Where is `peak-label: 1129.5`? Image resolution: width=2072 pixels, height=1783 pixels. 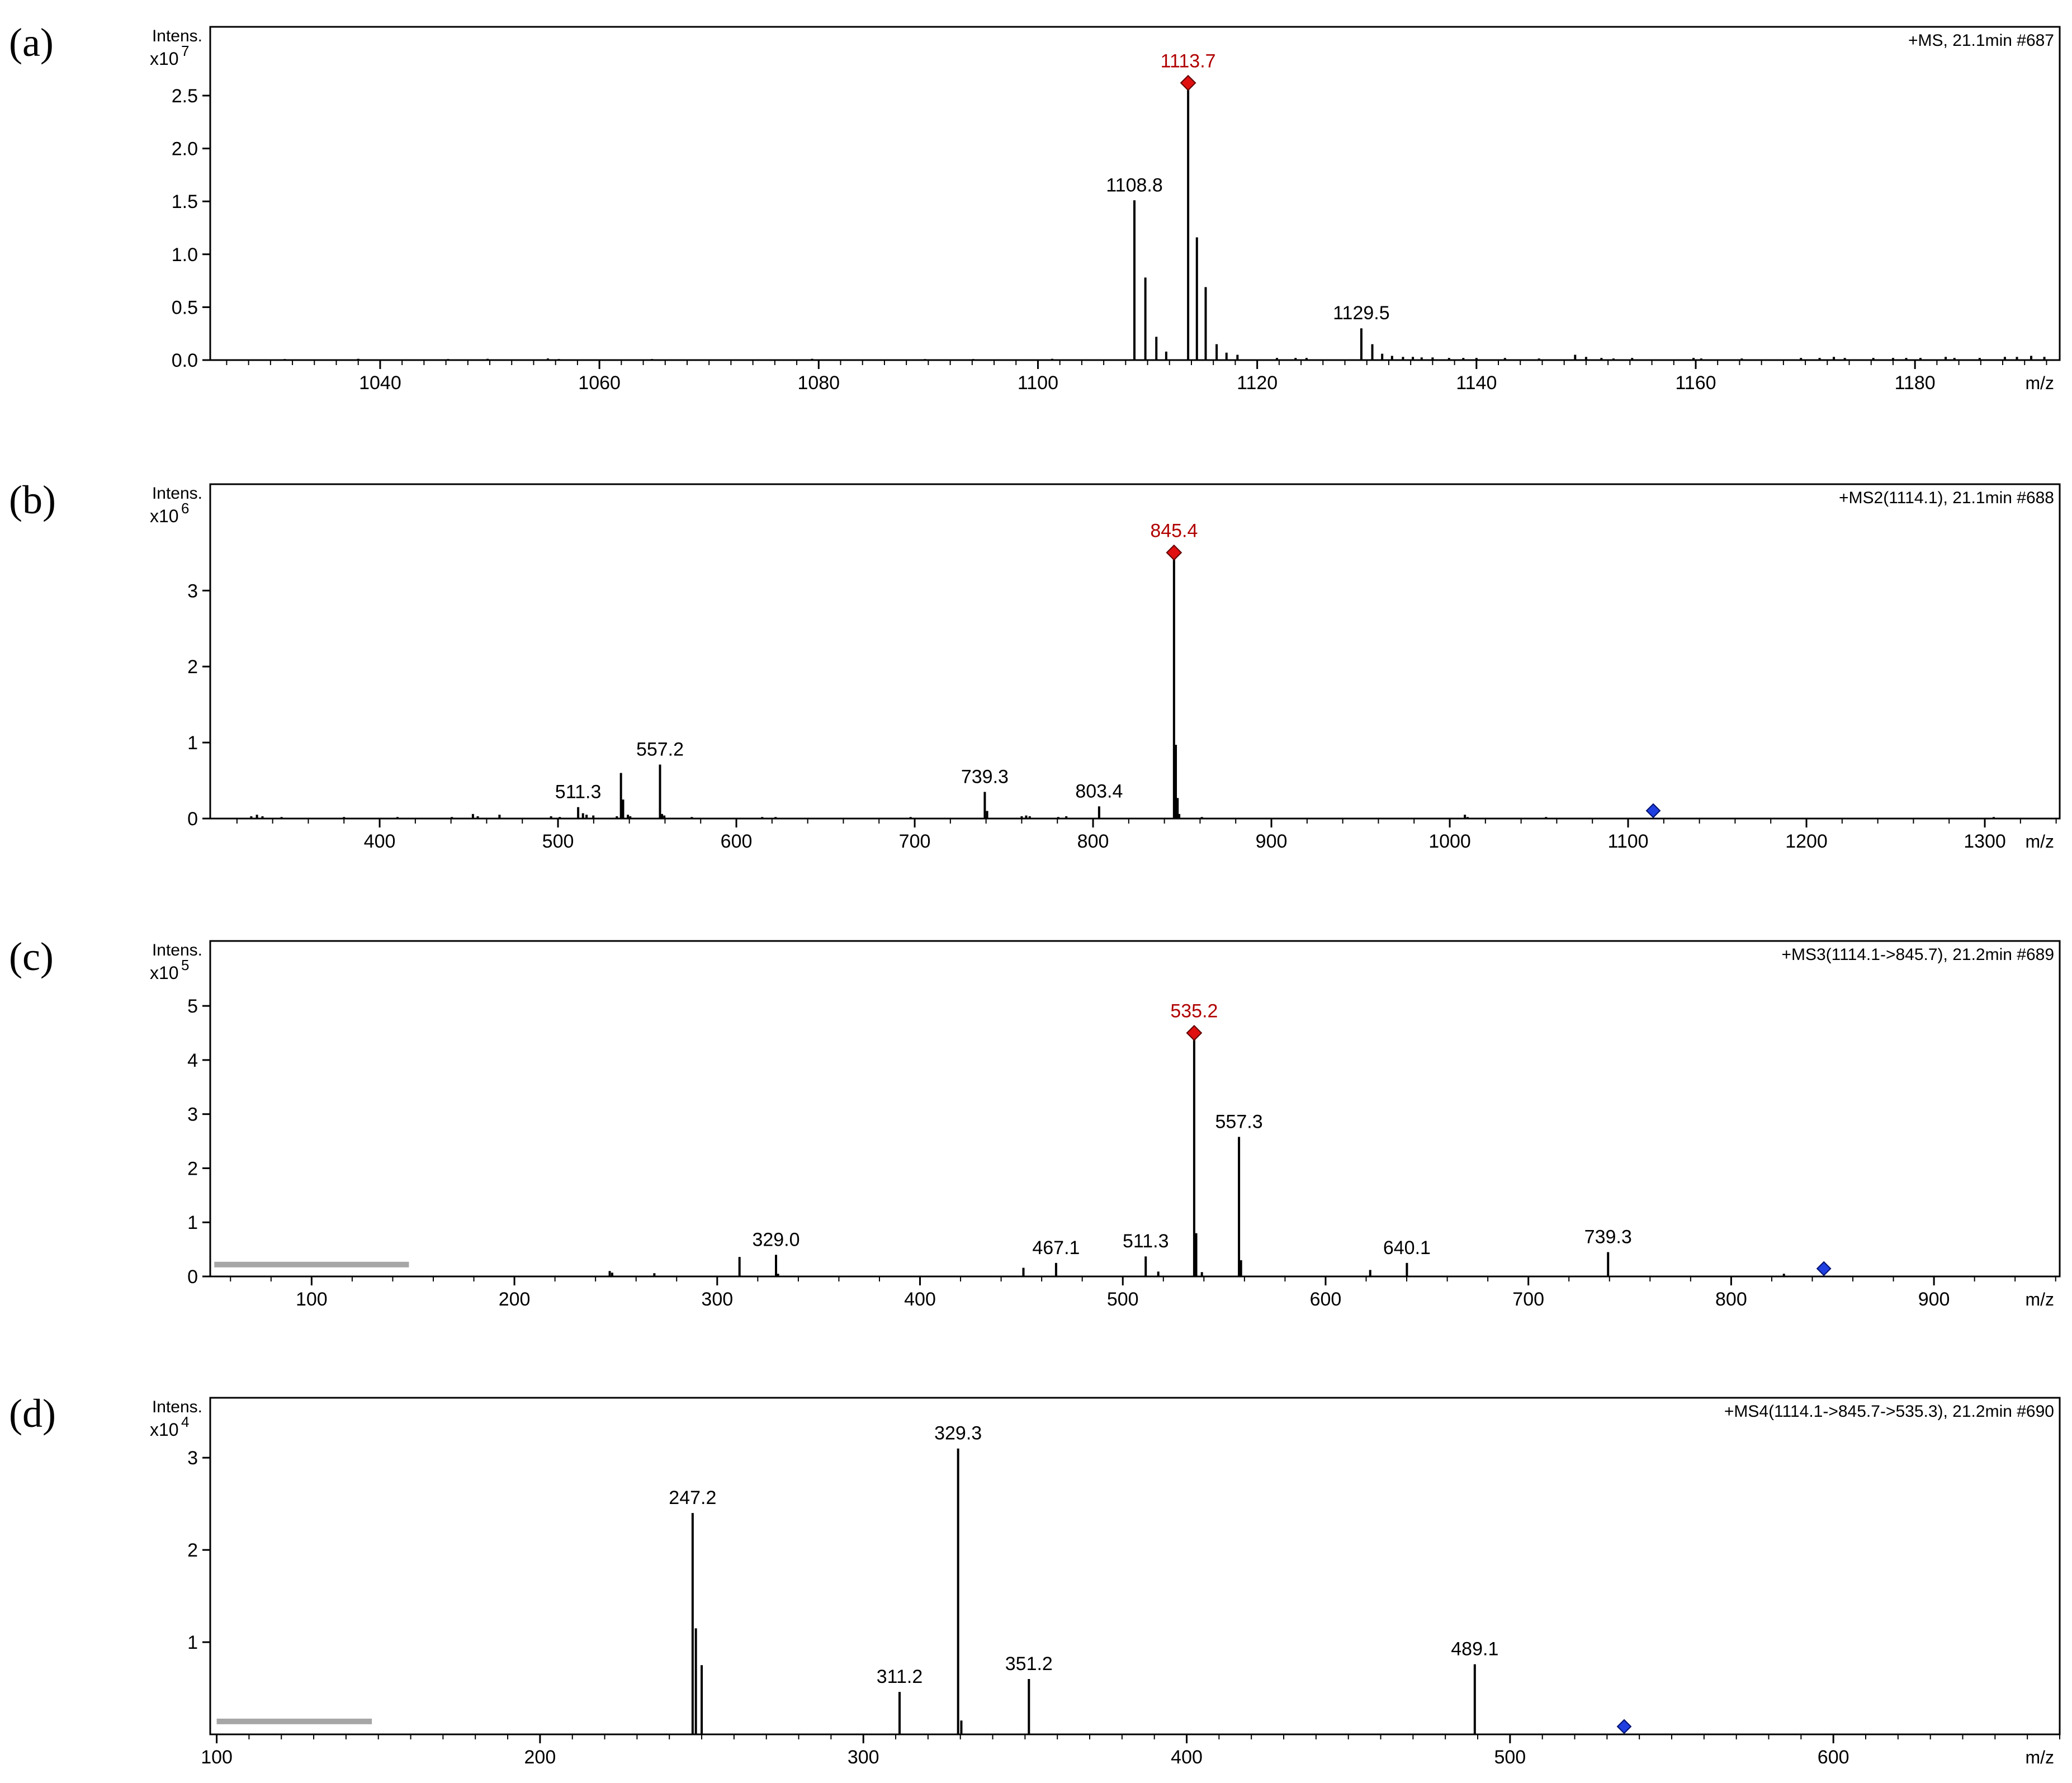 peak-label: 1129.5 is located at coordinates (1361, 313).